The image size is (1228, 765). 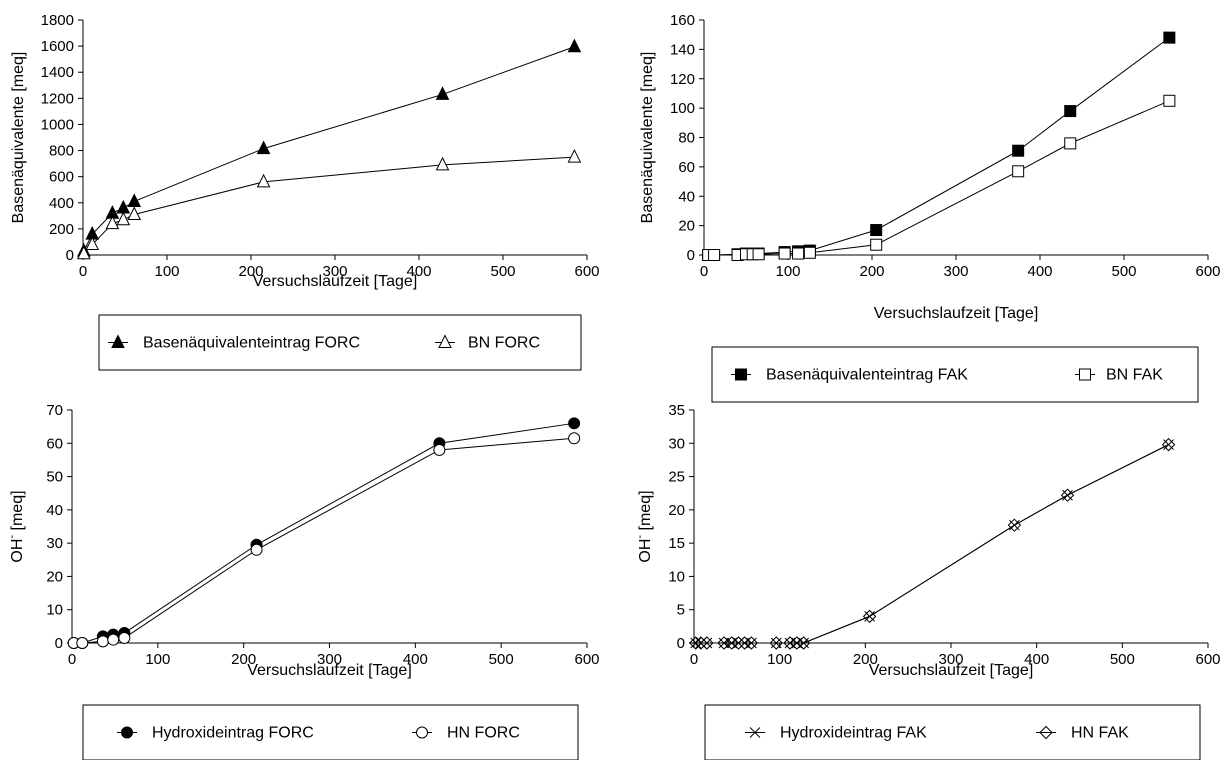 I want to click on y-tick-label: 60, so click(x=54, y=443).